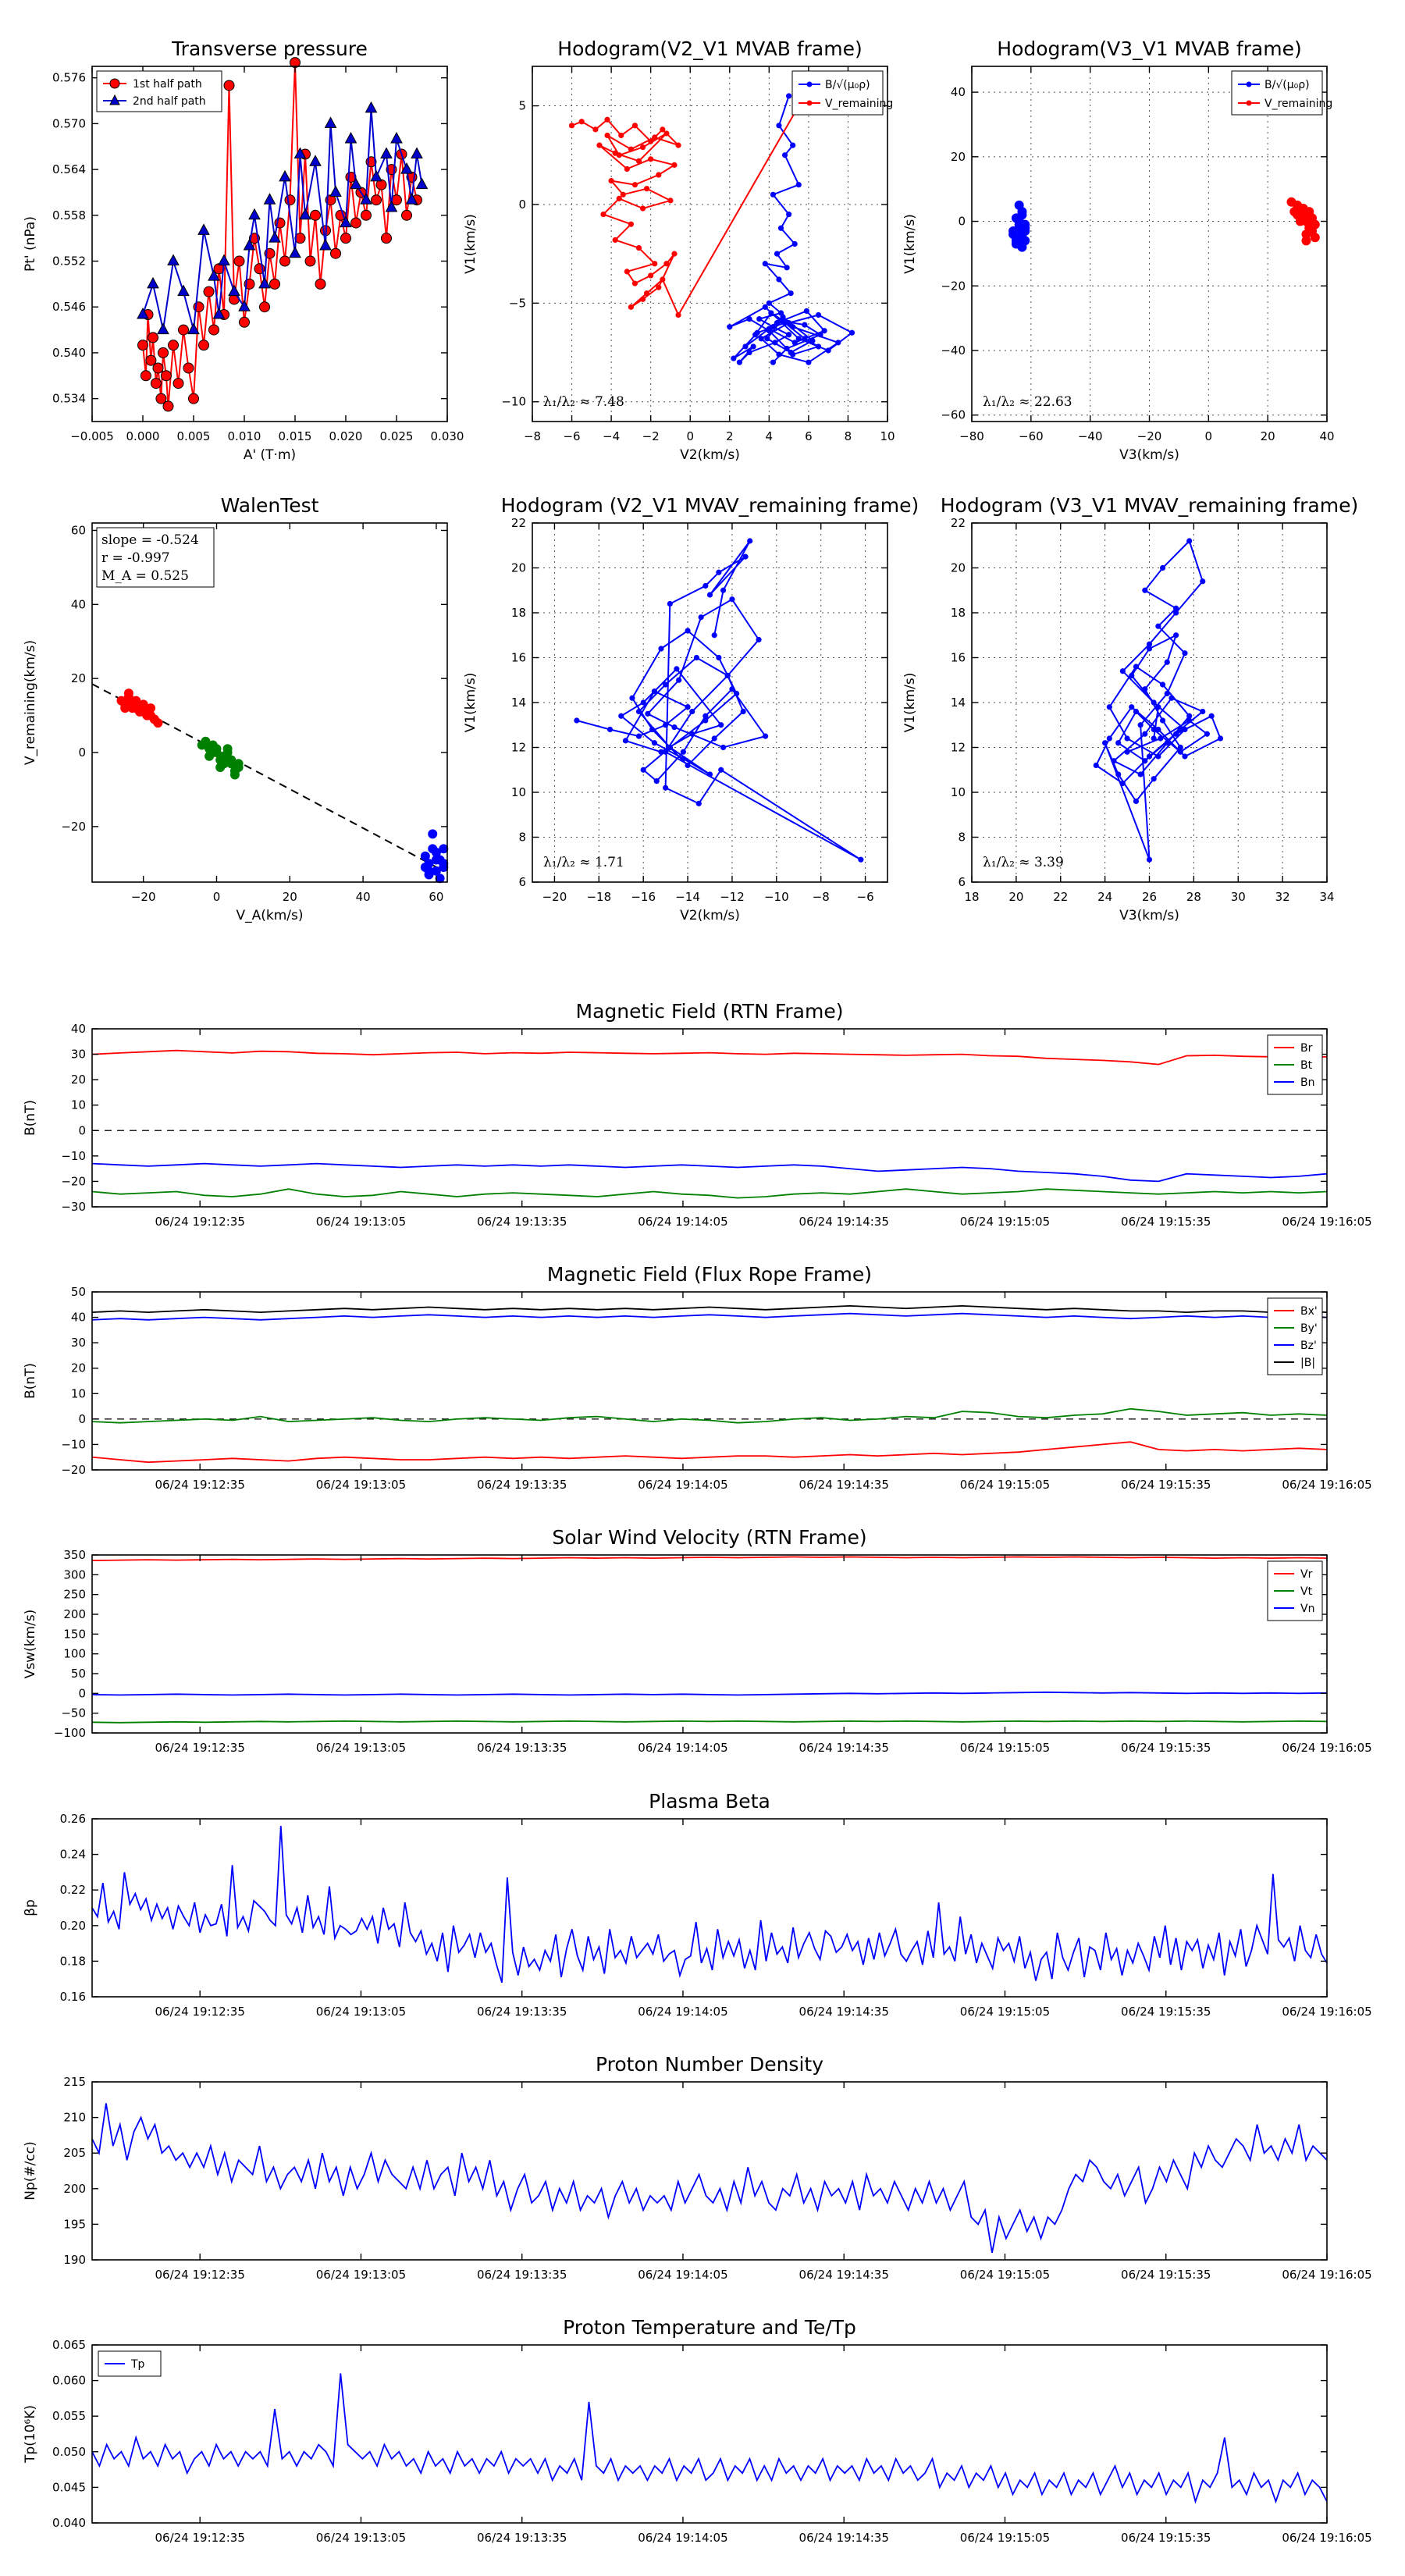 The height and width of the screenshot is (2576, 1405). What do you see at coordinates (599, 897) in the screenshot?
I see `x-tick-label: −18` at bounding box center [599, 897].